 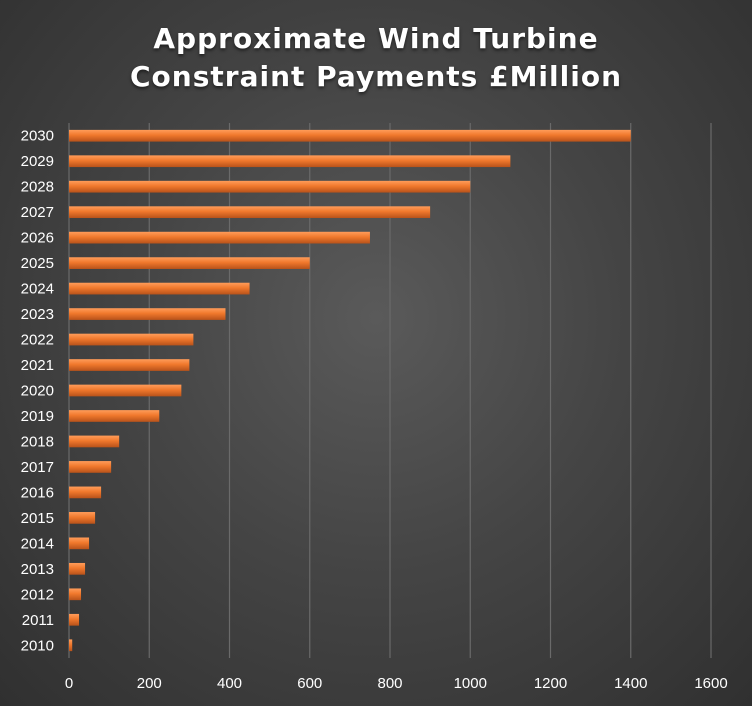 I want to click on y-tick-label-2012: 2012, so click(x=37, y=594).